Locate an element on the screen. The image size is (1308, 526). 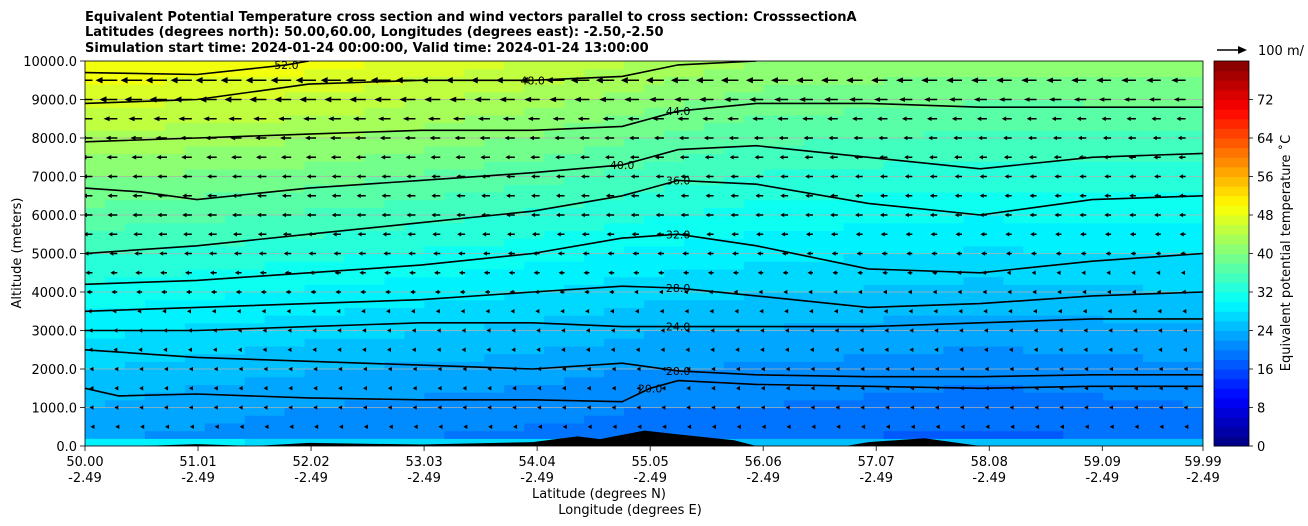
x-tick-label-lon: -2.49 is located at coordinates (198, 478).